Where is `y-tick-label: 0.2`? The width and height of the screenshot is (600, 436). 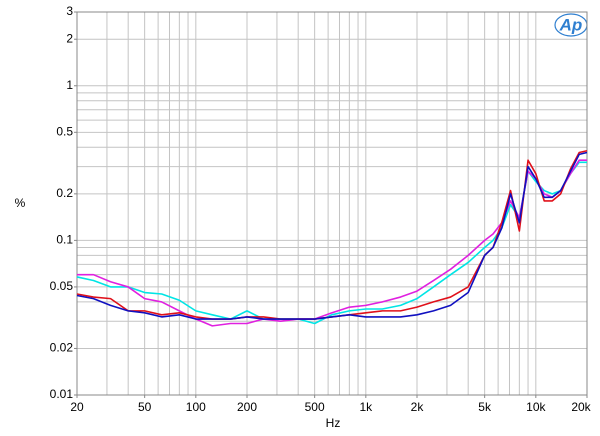
y-tick-label: 0.2 is located at coordinates (64, 193).